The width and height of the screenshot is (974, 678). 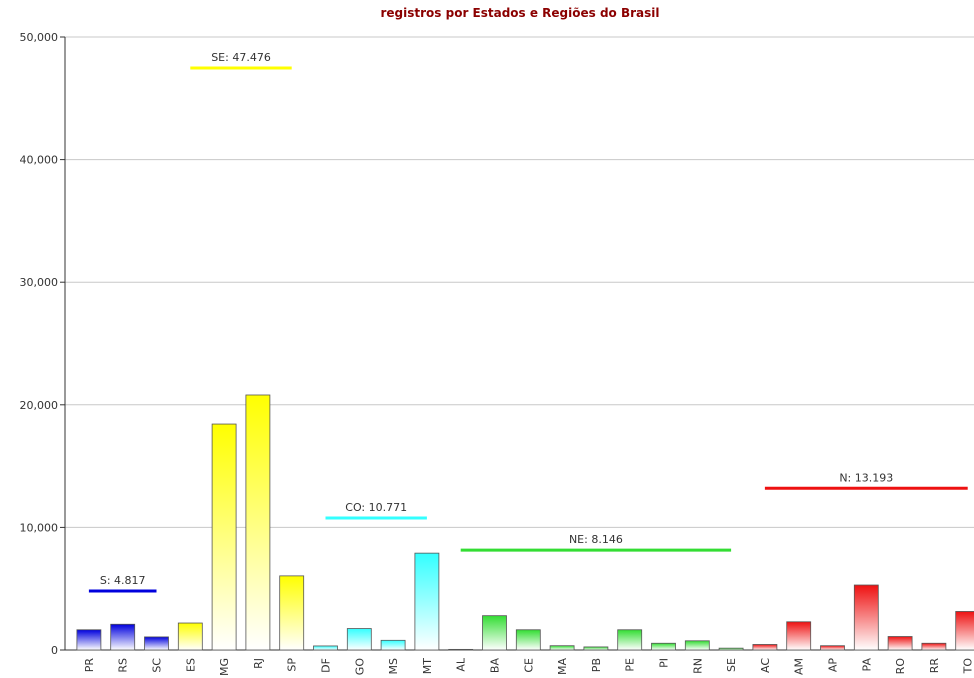 What do you see at coordinates (89, 665) in the screenshot?
I see `x-tick-label: PR` at bounding box center [89, 665].